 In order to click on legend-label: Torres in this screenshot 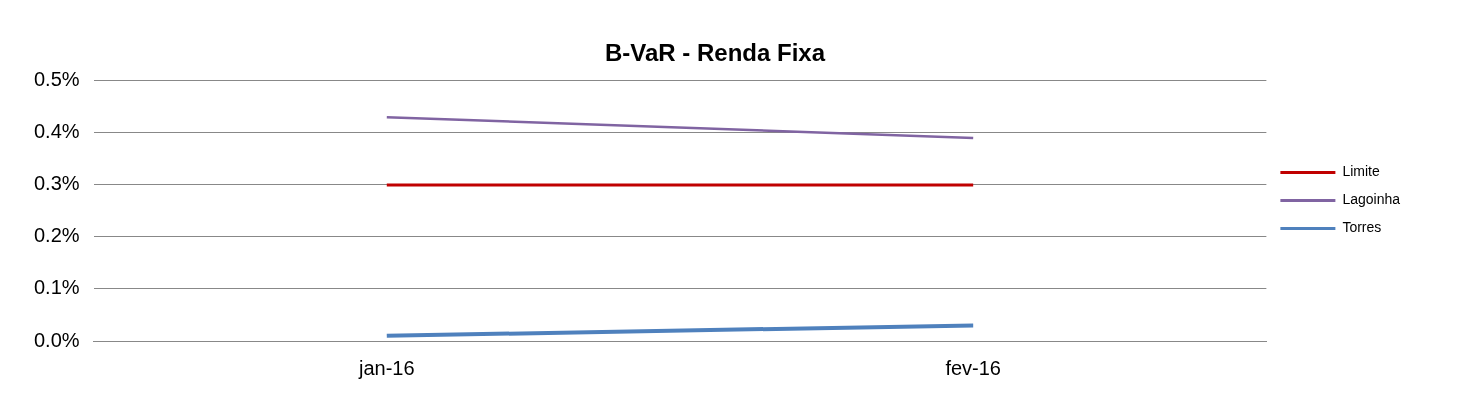, I will do `click(1362, 227)`.